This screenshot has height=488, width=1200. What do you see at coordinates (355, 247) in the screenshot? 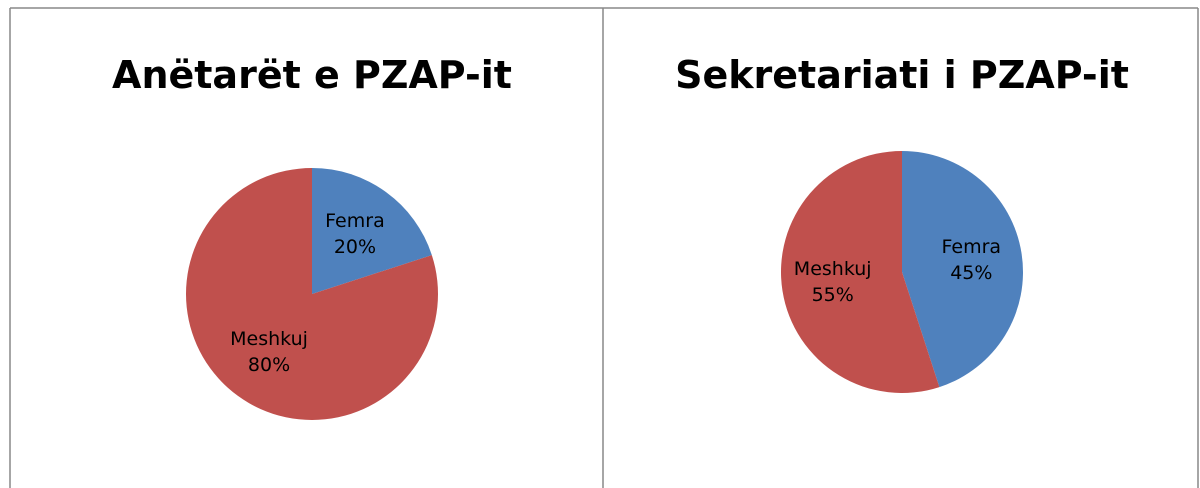
I see `slice-value-label: 20%` at bounding box center [355, 247].